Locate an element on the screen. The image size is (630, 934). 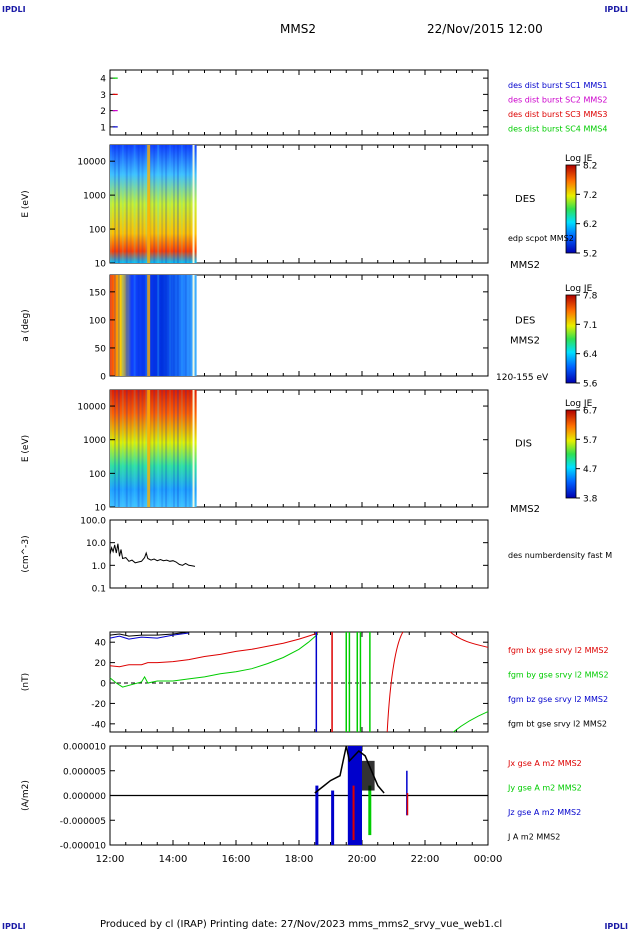
density-y-tick-label: 0.1 is located at coordinates (99, 590).